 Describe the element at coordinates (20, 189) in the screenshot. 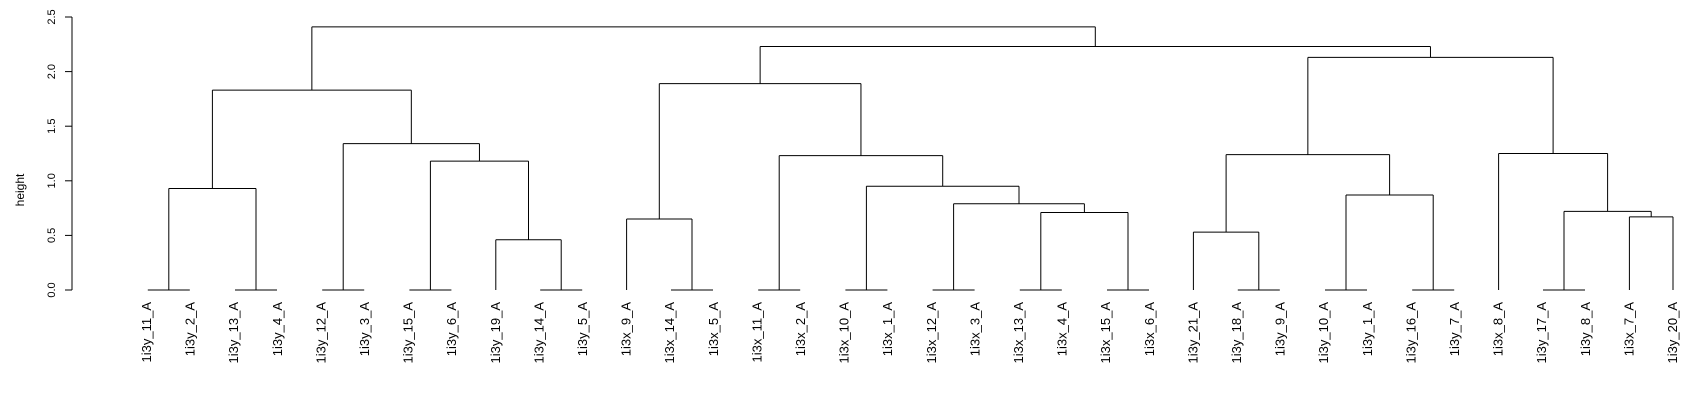

I see `y-axis-label: height` at that location.